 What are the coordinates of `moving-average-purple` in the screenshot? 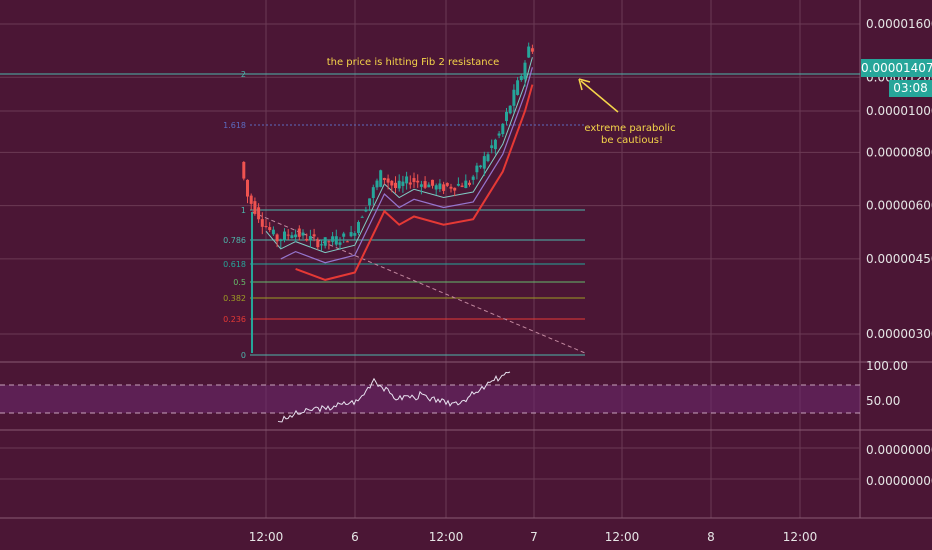 It's located at (407, 164).